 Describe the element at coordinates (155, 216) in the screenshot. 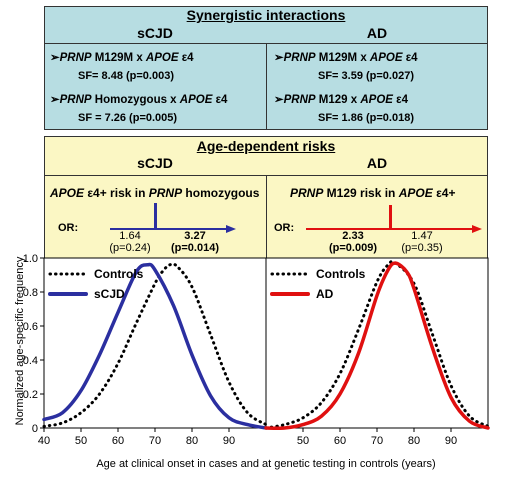

I see `left-or-marker` at that location.